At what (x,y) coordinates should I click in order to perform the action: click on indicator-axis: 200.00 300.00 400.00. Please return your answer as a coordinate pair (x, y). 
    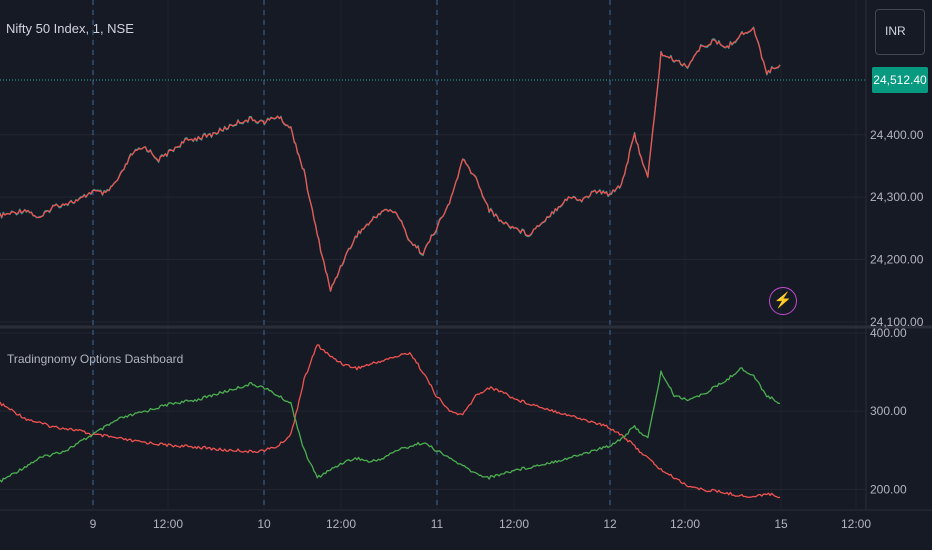
    Looking at the image, I should click on (888, 411).